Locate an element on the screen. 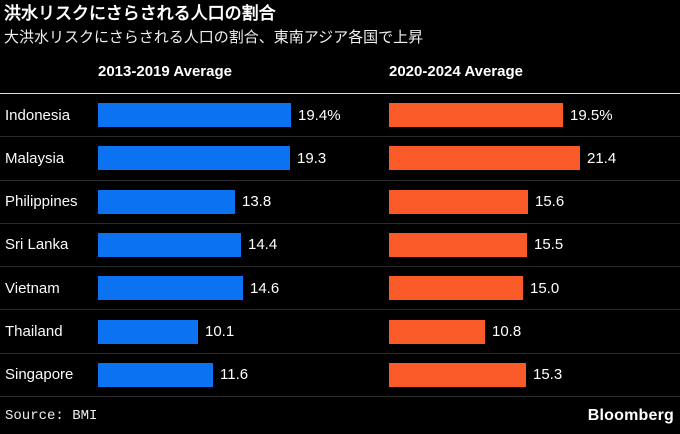  country-label: Indonesia is located at coordinates (38, 115).